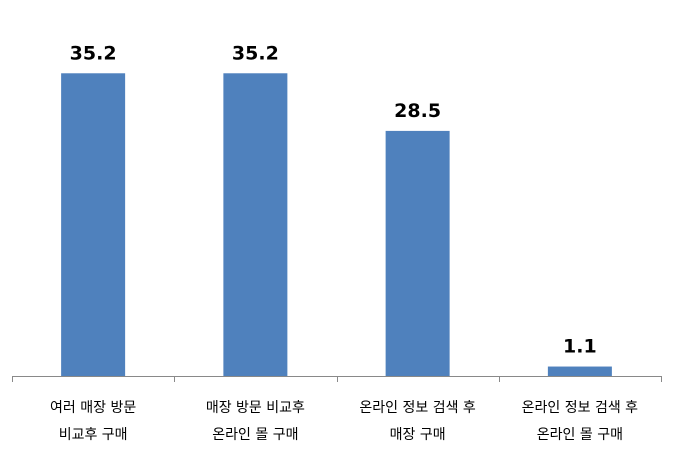 The height and width of the screenshot is (464, 677). I want to click on x-axis-ticks, so click(337, 379).